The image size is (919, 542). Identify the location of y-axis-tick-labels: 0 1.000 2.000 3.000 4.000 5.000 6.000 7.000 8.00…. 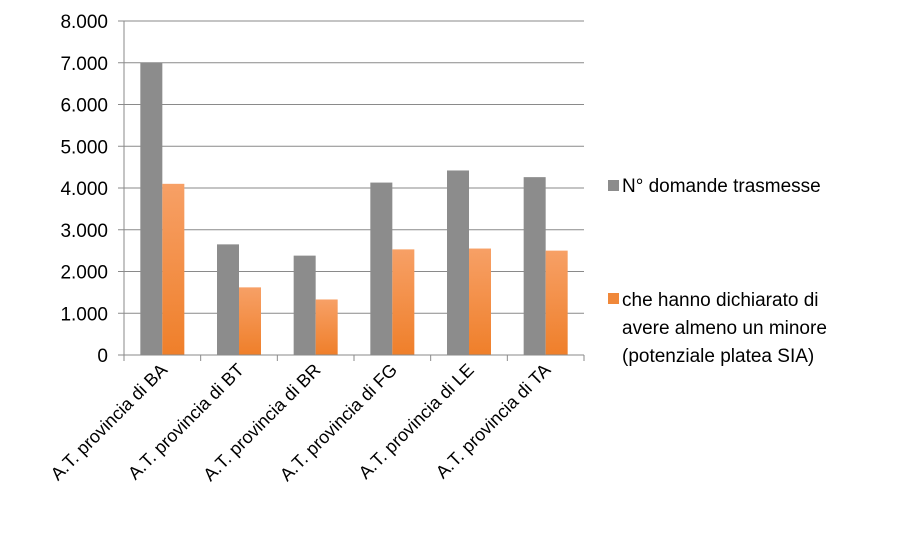
(84, 189).